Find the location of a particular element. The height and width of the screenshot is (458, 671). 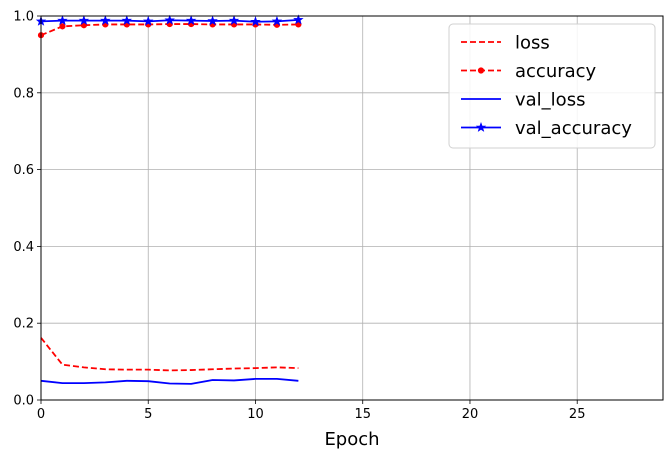

x-tick-label: 20 is located at coordinates (470, 414).